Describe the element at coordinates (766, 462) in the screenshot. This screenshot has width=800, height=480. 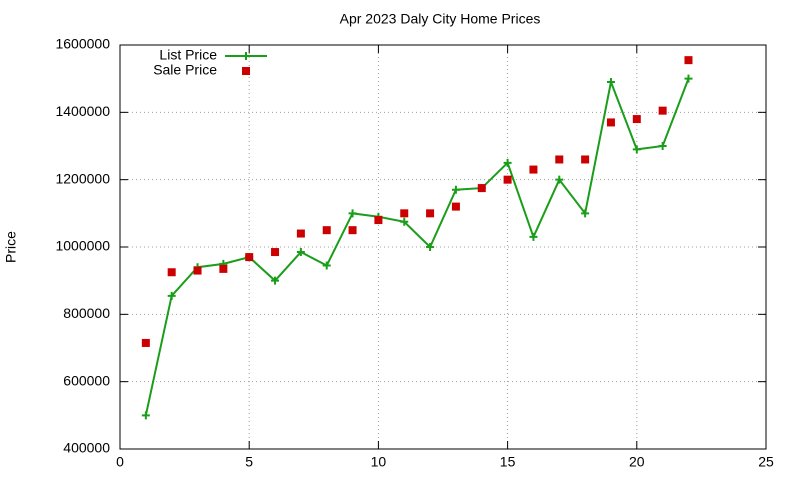
I see `x-tick-label: 25` at that location.